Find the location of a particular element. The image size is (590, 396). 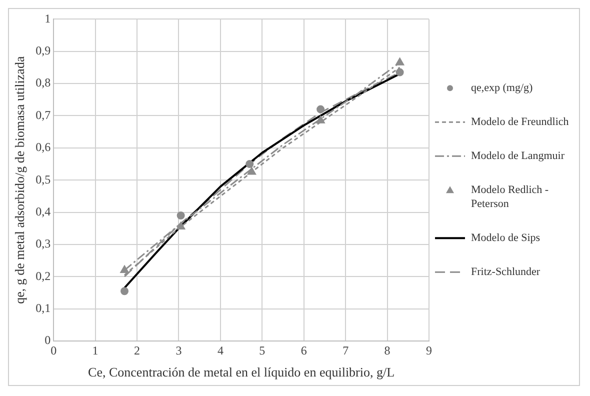

x-tick-label: 7 is located at coordinates (345, 350).